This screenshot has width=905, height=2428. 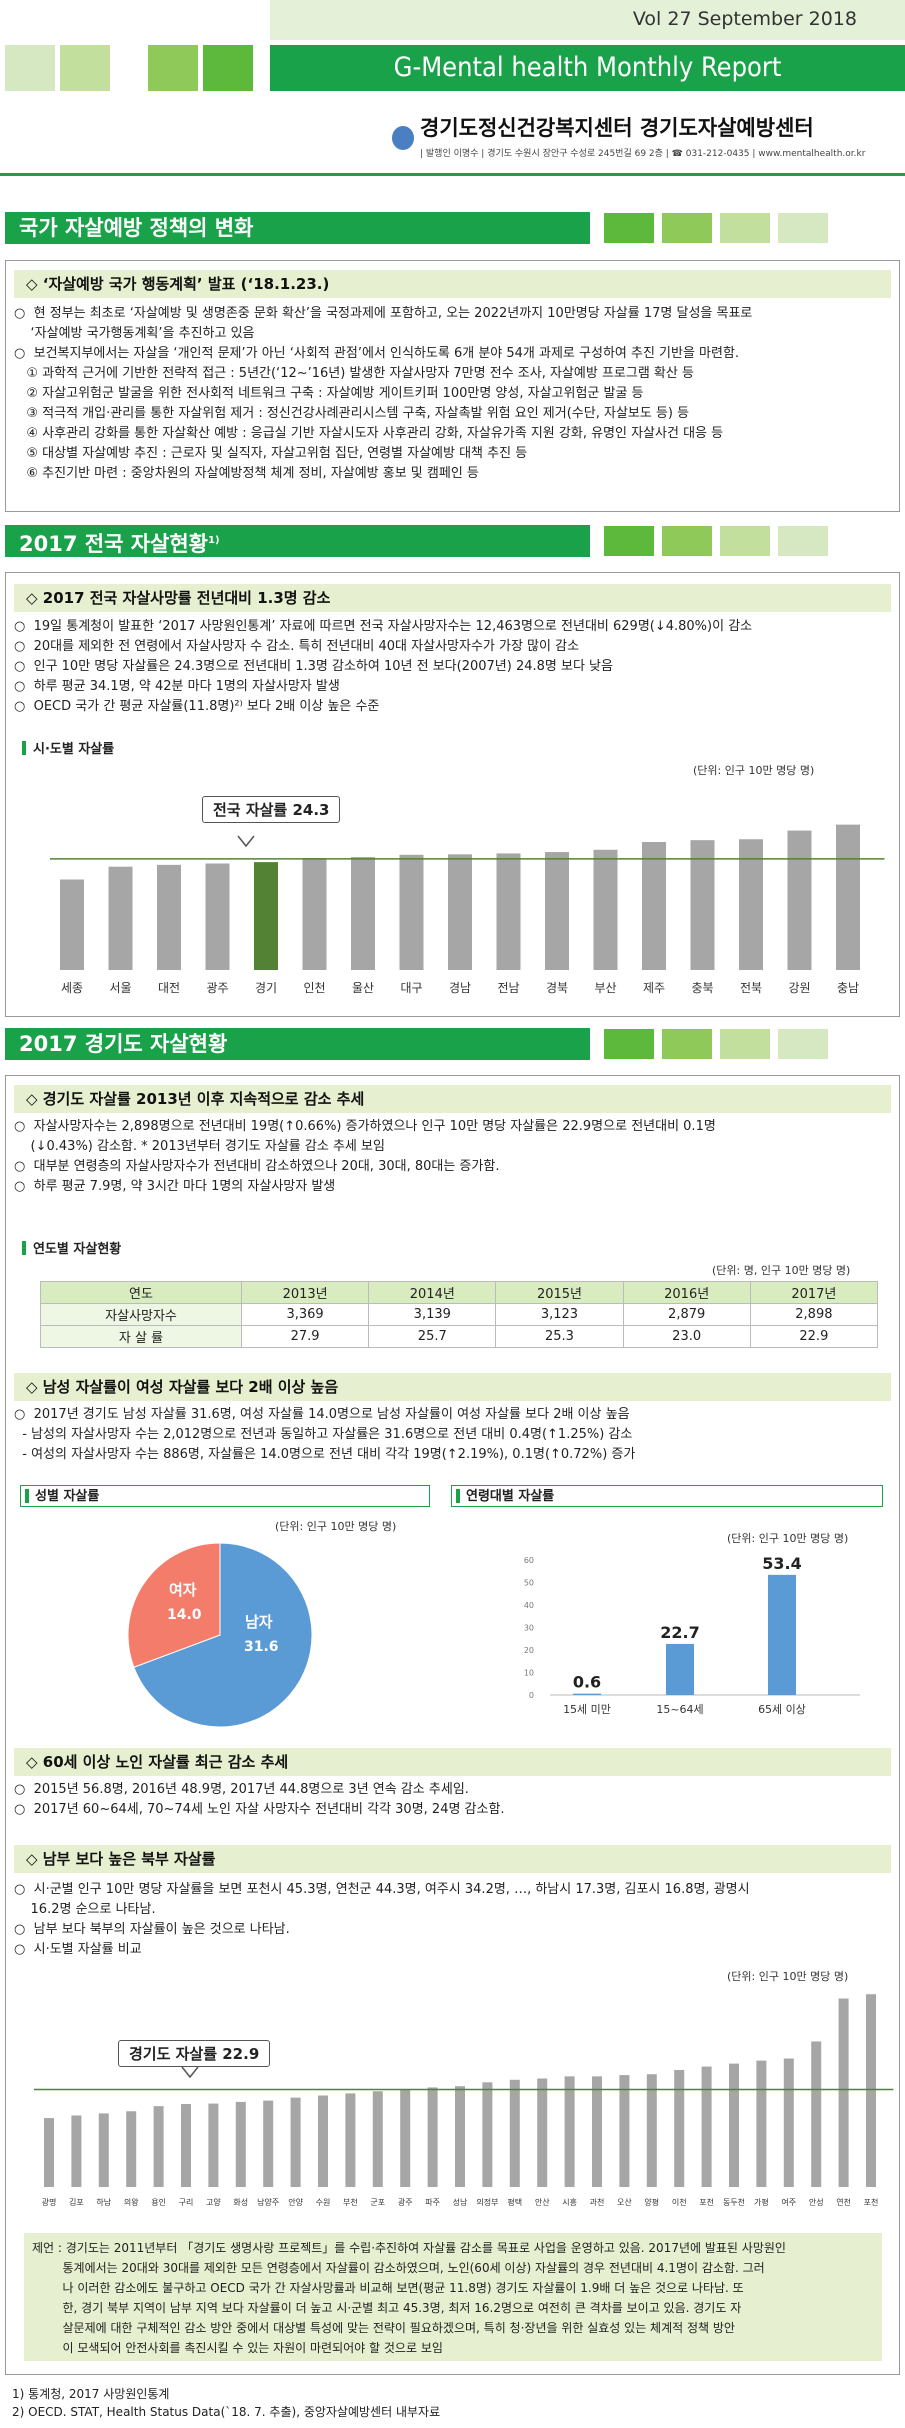 What do you see at coordinates (617, 128) in the screenshot?
I see `organization-name: 경기도정신건강복지센터 경기도자살예방센터` at bounding box center [617, 128].